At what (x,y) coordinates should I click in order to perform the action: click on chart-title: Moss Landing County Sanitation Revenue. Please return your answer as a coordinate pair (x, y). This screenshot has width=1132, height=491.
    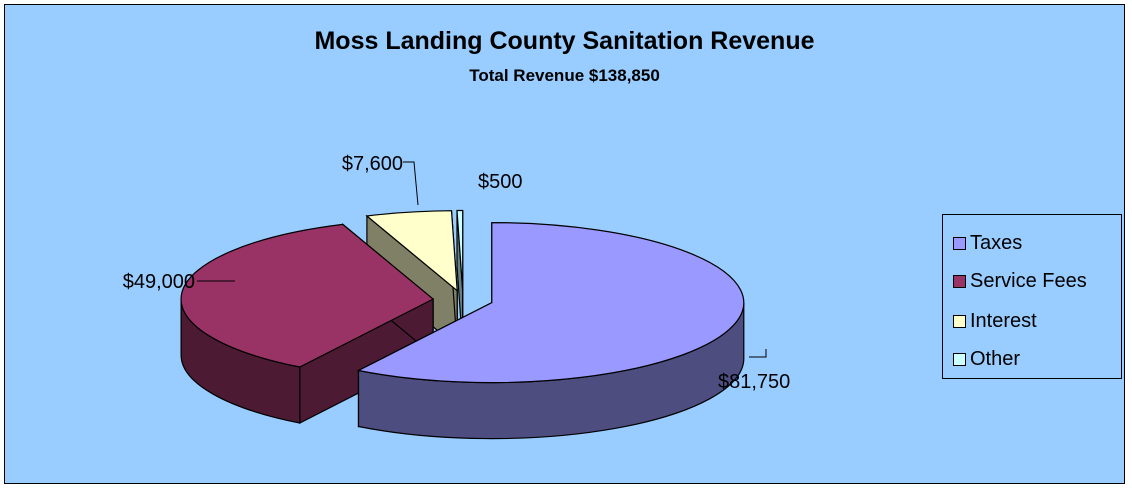
    Looking at the image, I should click on (564, 41).